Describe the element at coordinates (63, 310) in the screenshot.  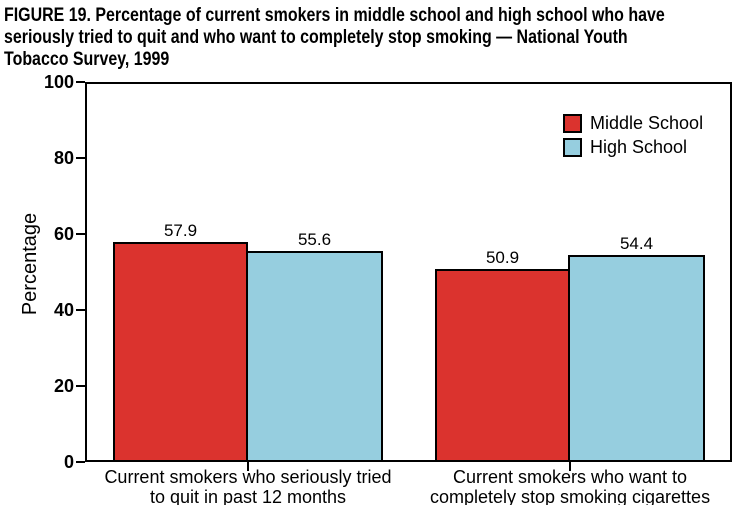
I see `y-axis-tick-label: 40` at that location.